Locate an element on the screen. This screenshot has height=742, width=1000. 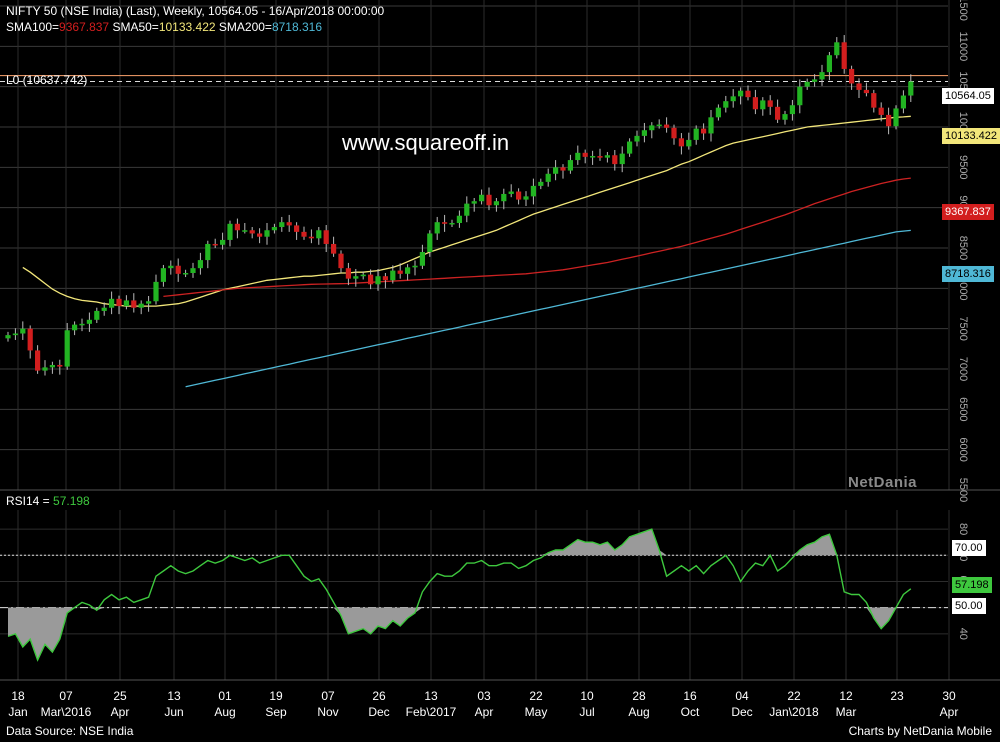
sma50-value: 10133.422 is located at coordinates (187, 27).